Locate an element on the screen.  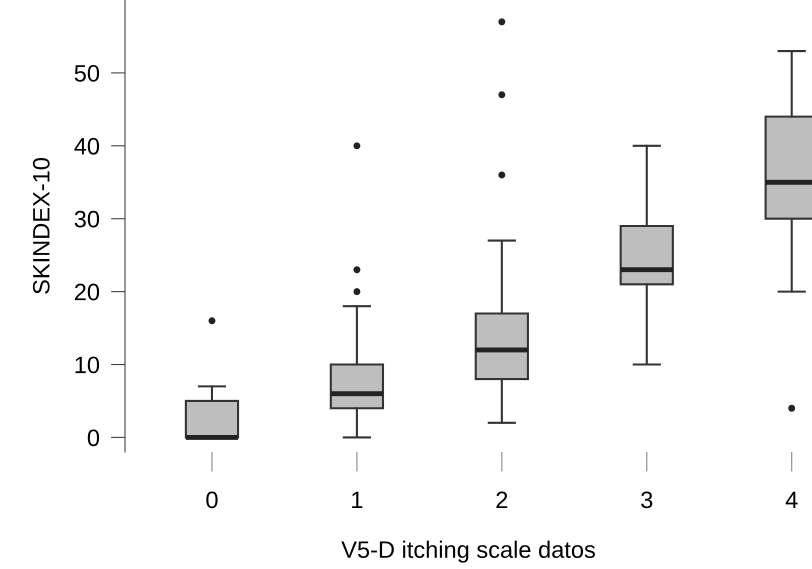
x-tick-label: 0 is located at coordinates (212, 500).